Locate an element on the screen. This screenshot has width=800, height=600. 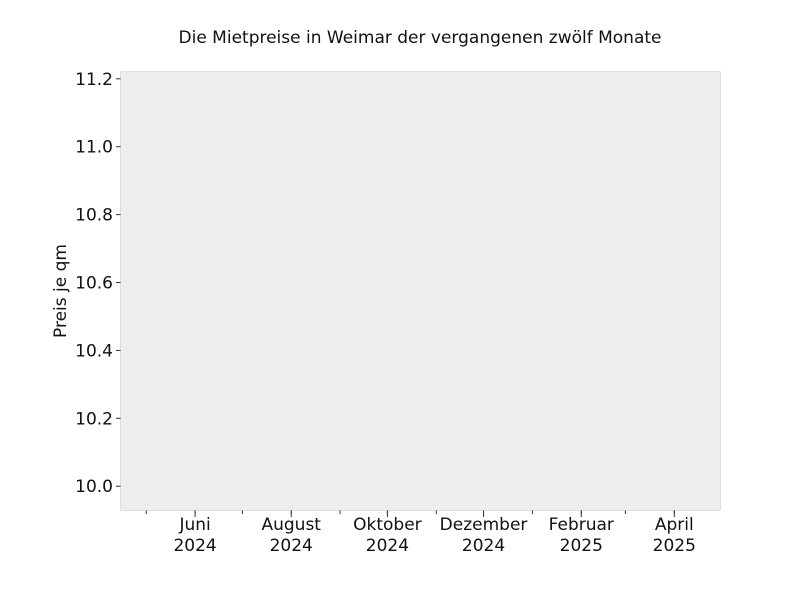
x-tick-label-month: Oktober is located at coordinates (387, 525).